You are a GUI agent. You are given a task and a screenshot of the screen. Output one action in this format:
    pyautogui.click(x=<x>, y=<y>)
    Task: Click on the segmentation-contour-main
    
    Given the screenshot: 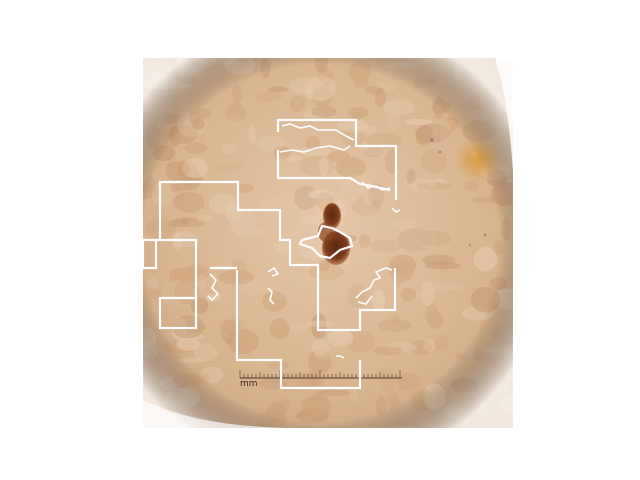 What is the action you would take?
    pyautogui.click(x=149, y=254)
    